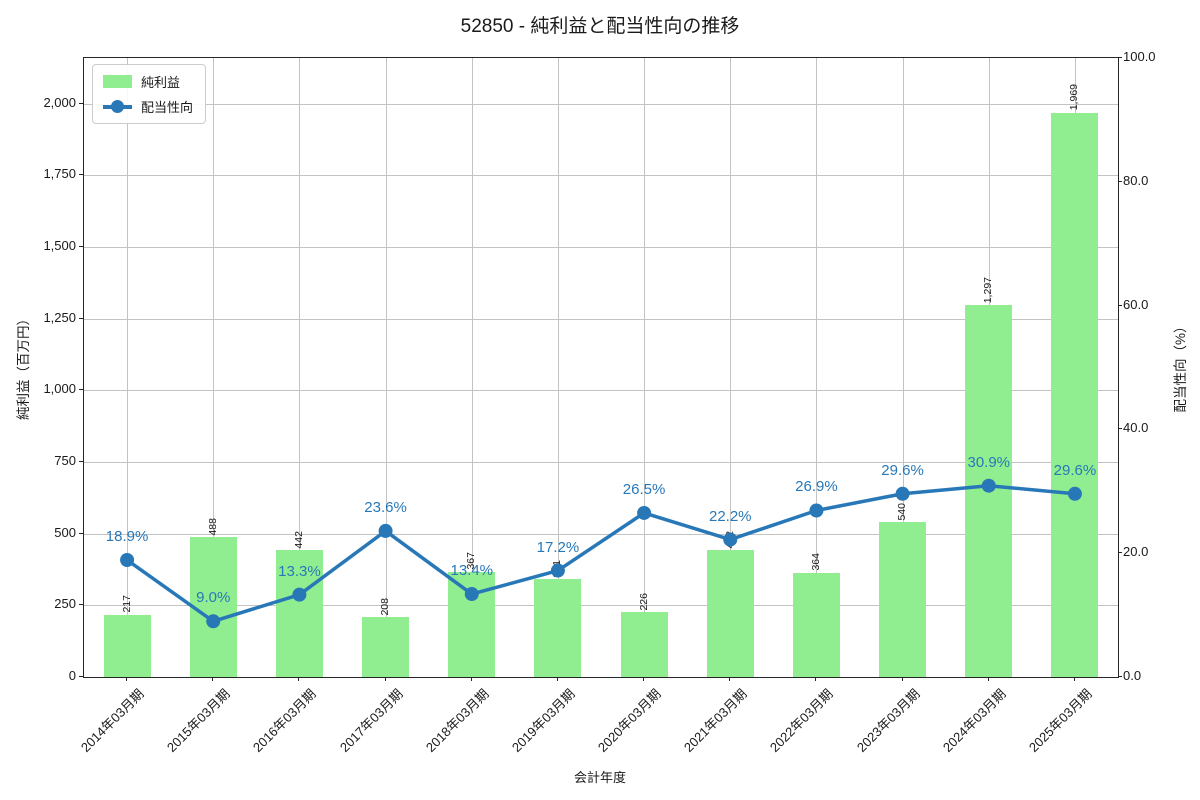 Image resolution: width=1200 pixels, height=800 pixels. I want to click on bar-2017年03月期, so click(386, 647).